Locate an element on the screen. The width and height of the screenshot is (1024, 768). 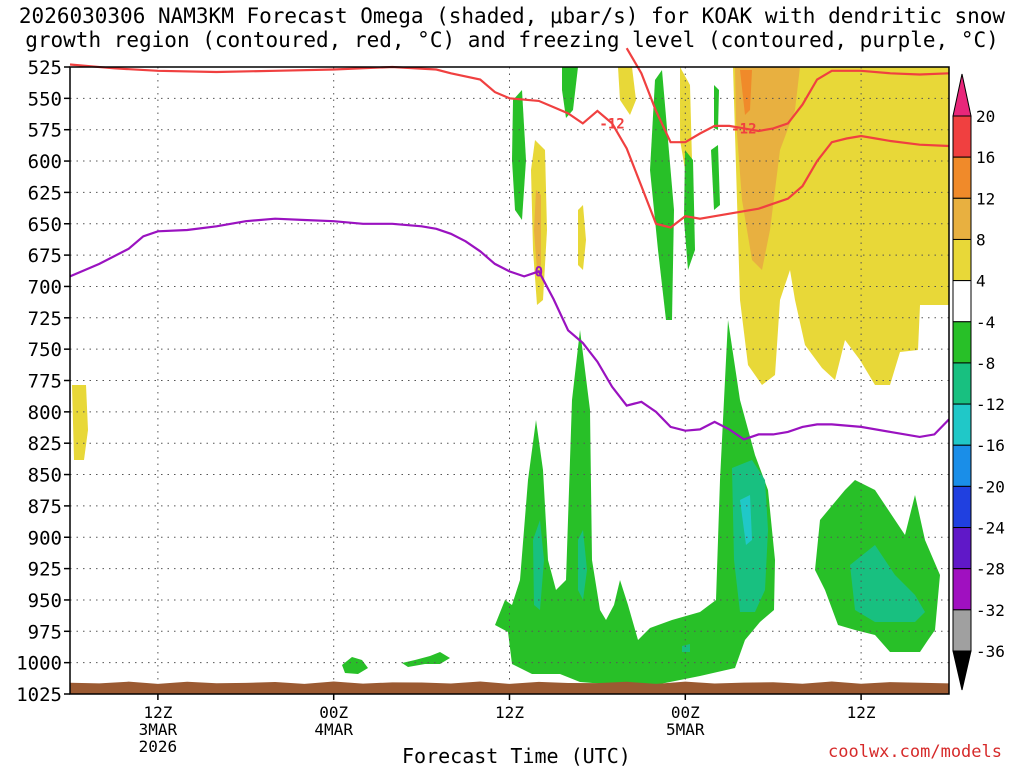
colorbar: 20 16 12 8 4 -4 -8 -12 -16 -20 -24 -28 -32 -36 is located at coordinates (978, 382).